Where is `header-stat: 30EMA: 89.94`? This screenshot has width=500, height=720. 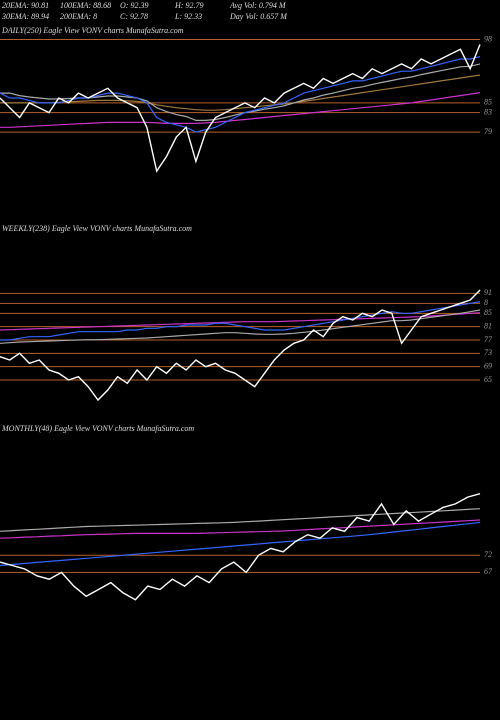 header-stat: 30EMA: 89.94 is located at coordinates (25, 16).